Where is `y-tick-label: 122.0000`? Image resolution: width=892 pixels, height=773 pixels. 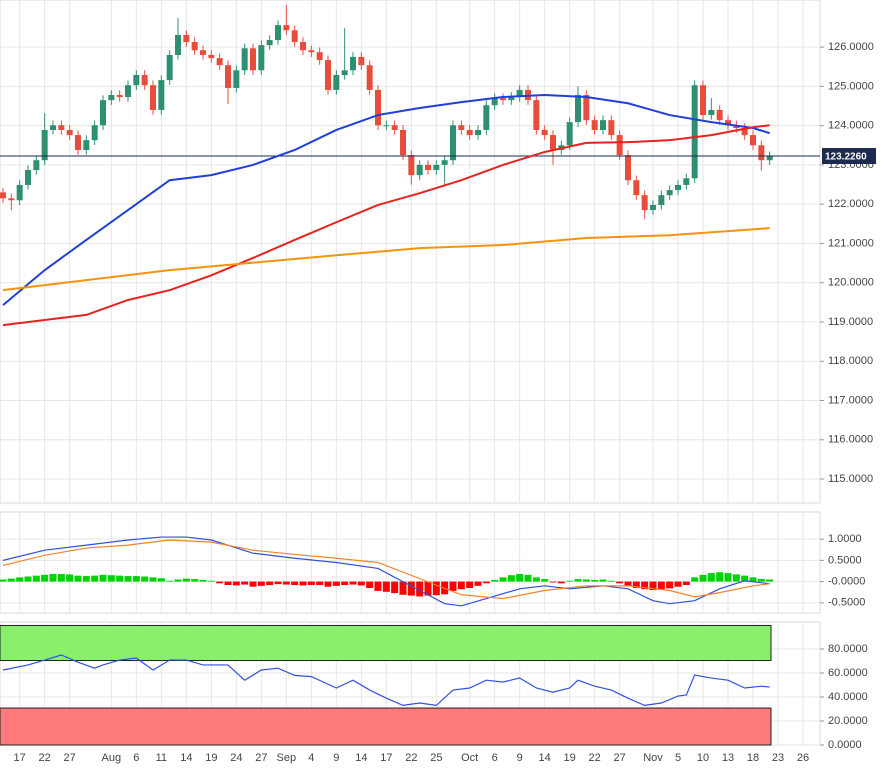 y-tick-label: 122.0000 is located at coordinates (851, 204).